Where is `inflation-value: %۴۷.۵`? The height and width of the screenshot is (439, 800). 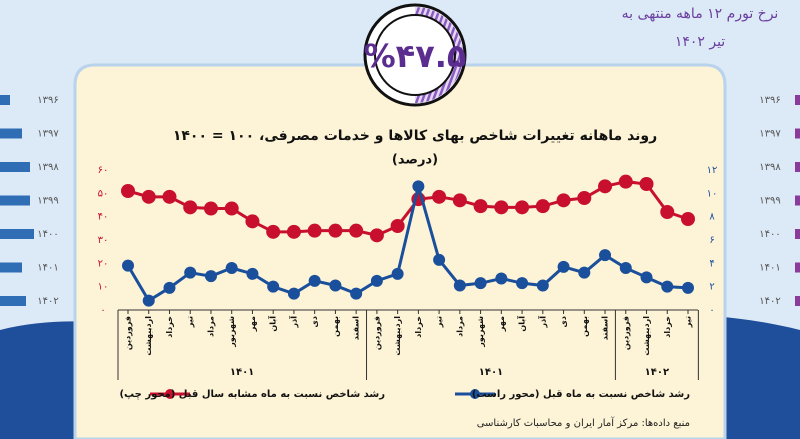
inflation-value: %۴۷.۵ is located at coordinates (415, 56).